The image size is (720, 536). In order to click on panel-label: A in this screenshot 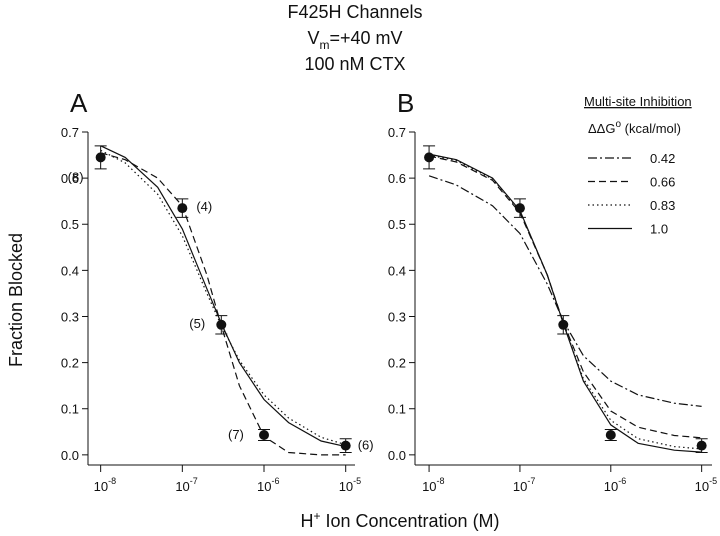, I will do `click(79, 103)`.